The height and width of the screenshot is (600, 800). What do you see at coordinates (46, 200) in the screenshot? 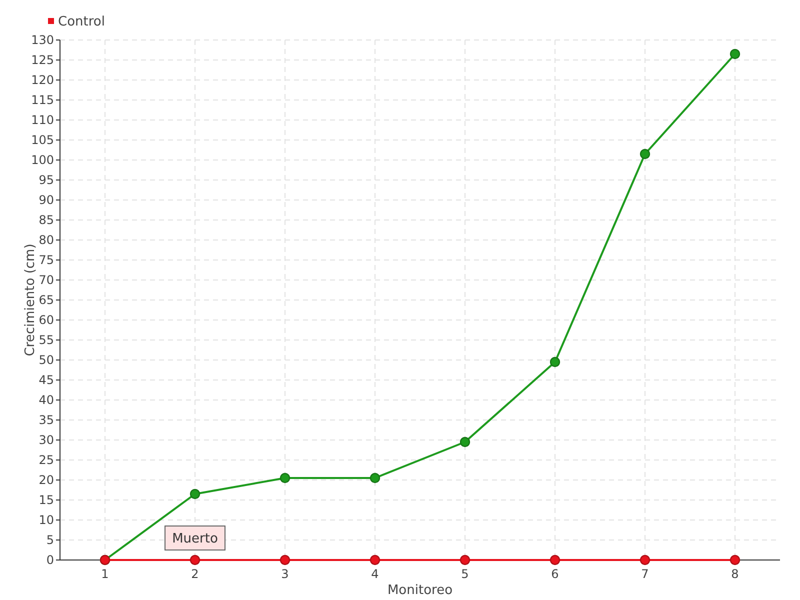
I see `y-tick-label: 90` at bounding box center [46, 200].